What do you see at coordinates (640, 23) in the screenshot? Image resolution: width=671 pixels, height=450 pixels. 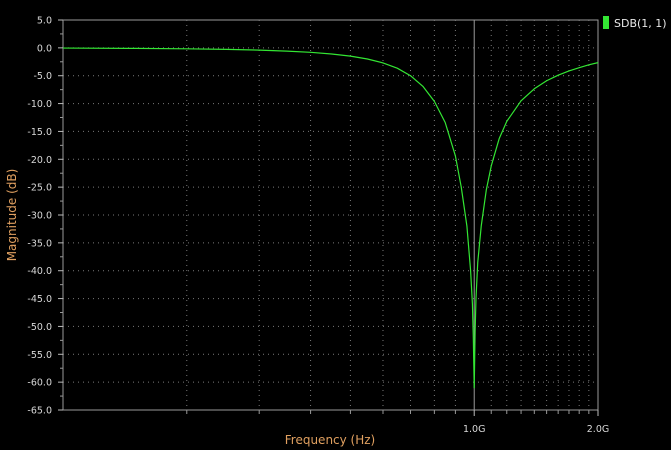 I see `legend-label: SDB(1, 1)` at bounding box center [640, 23].